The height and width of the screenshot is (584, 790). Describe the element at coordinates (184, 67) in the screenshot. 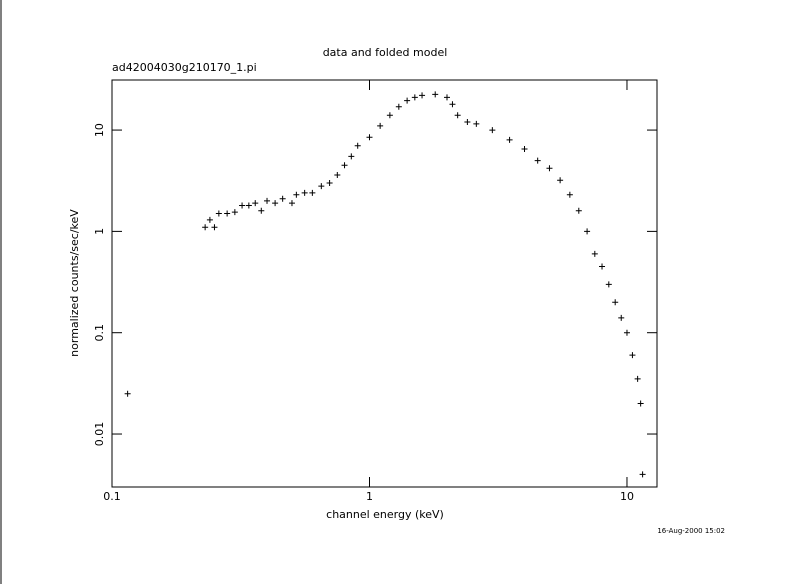

I see `chart-subtitle: ad42004030g210170_1.pi` at that location.